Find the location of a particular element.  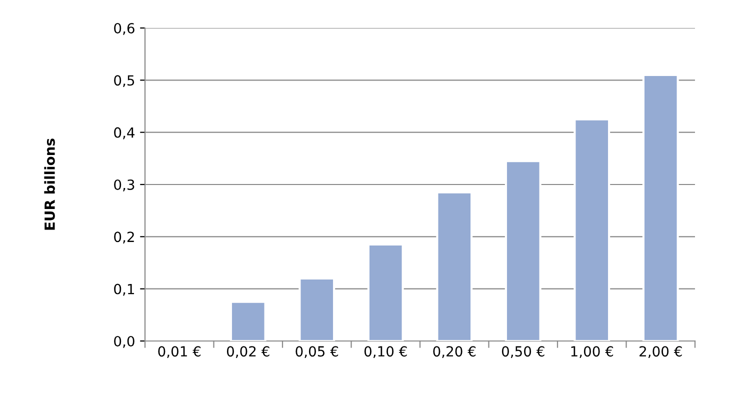

y-axis-title: EUR billions is located at coordinates (49, 184).